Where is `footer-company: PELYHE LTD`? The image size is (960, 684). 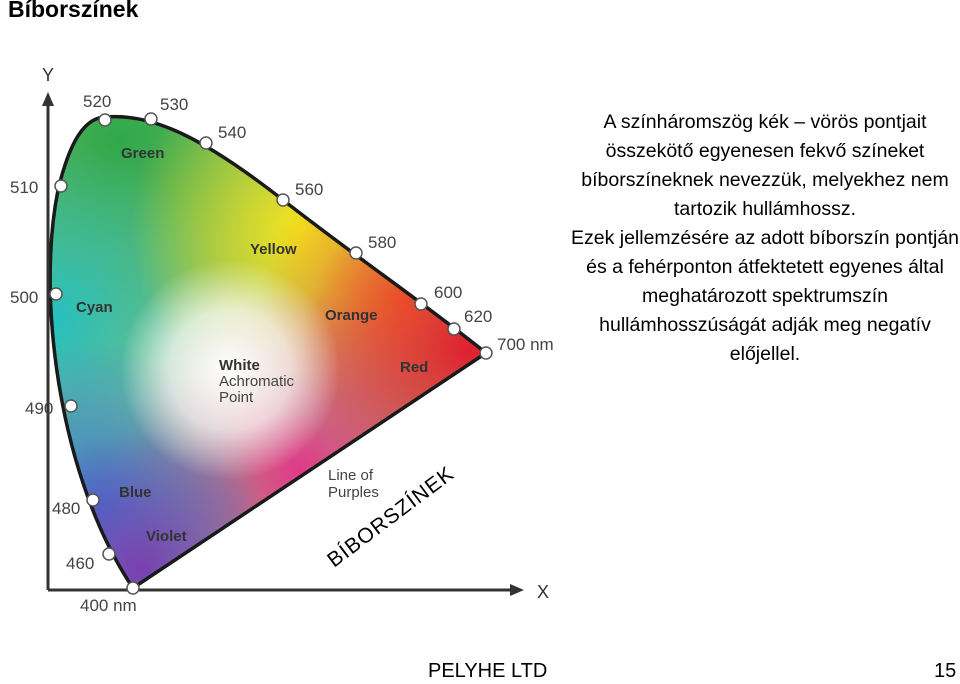 footer-company: PELYHE LTD is located at coordinates (488, 671).